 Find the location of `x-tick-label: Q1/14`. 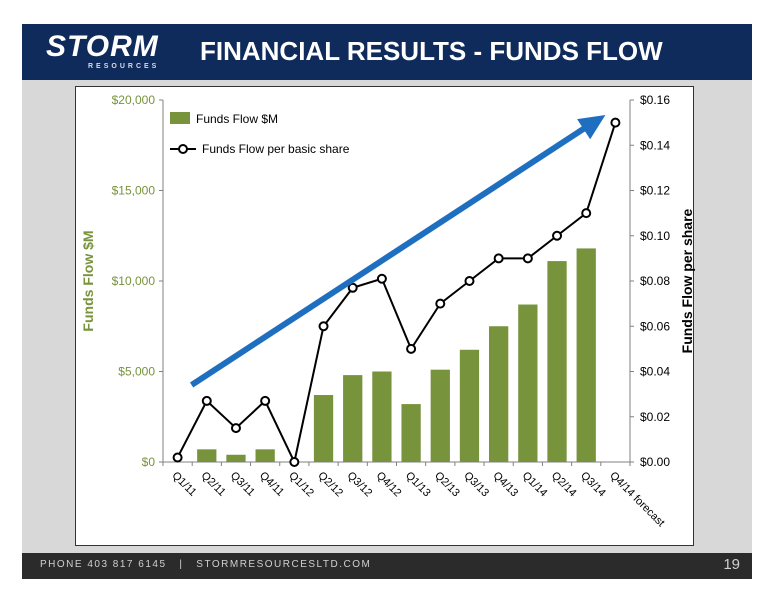

x-tick-label: Q1/14 is located at coordinates (535, 485).